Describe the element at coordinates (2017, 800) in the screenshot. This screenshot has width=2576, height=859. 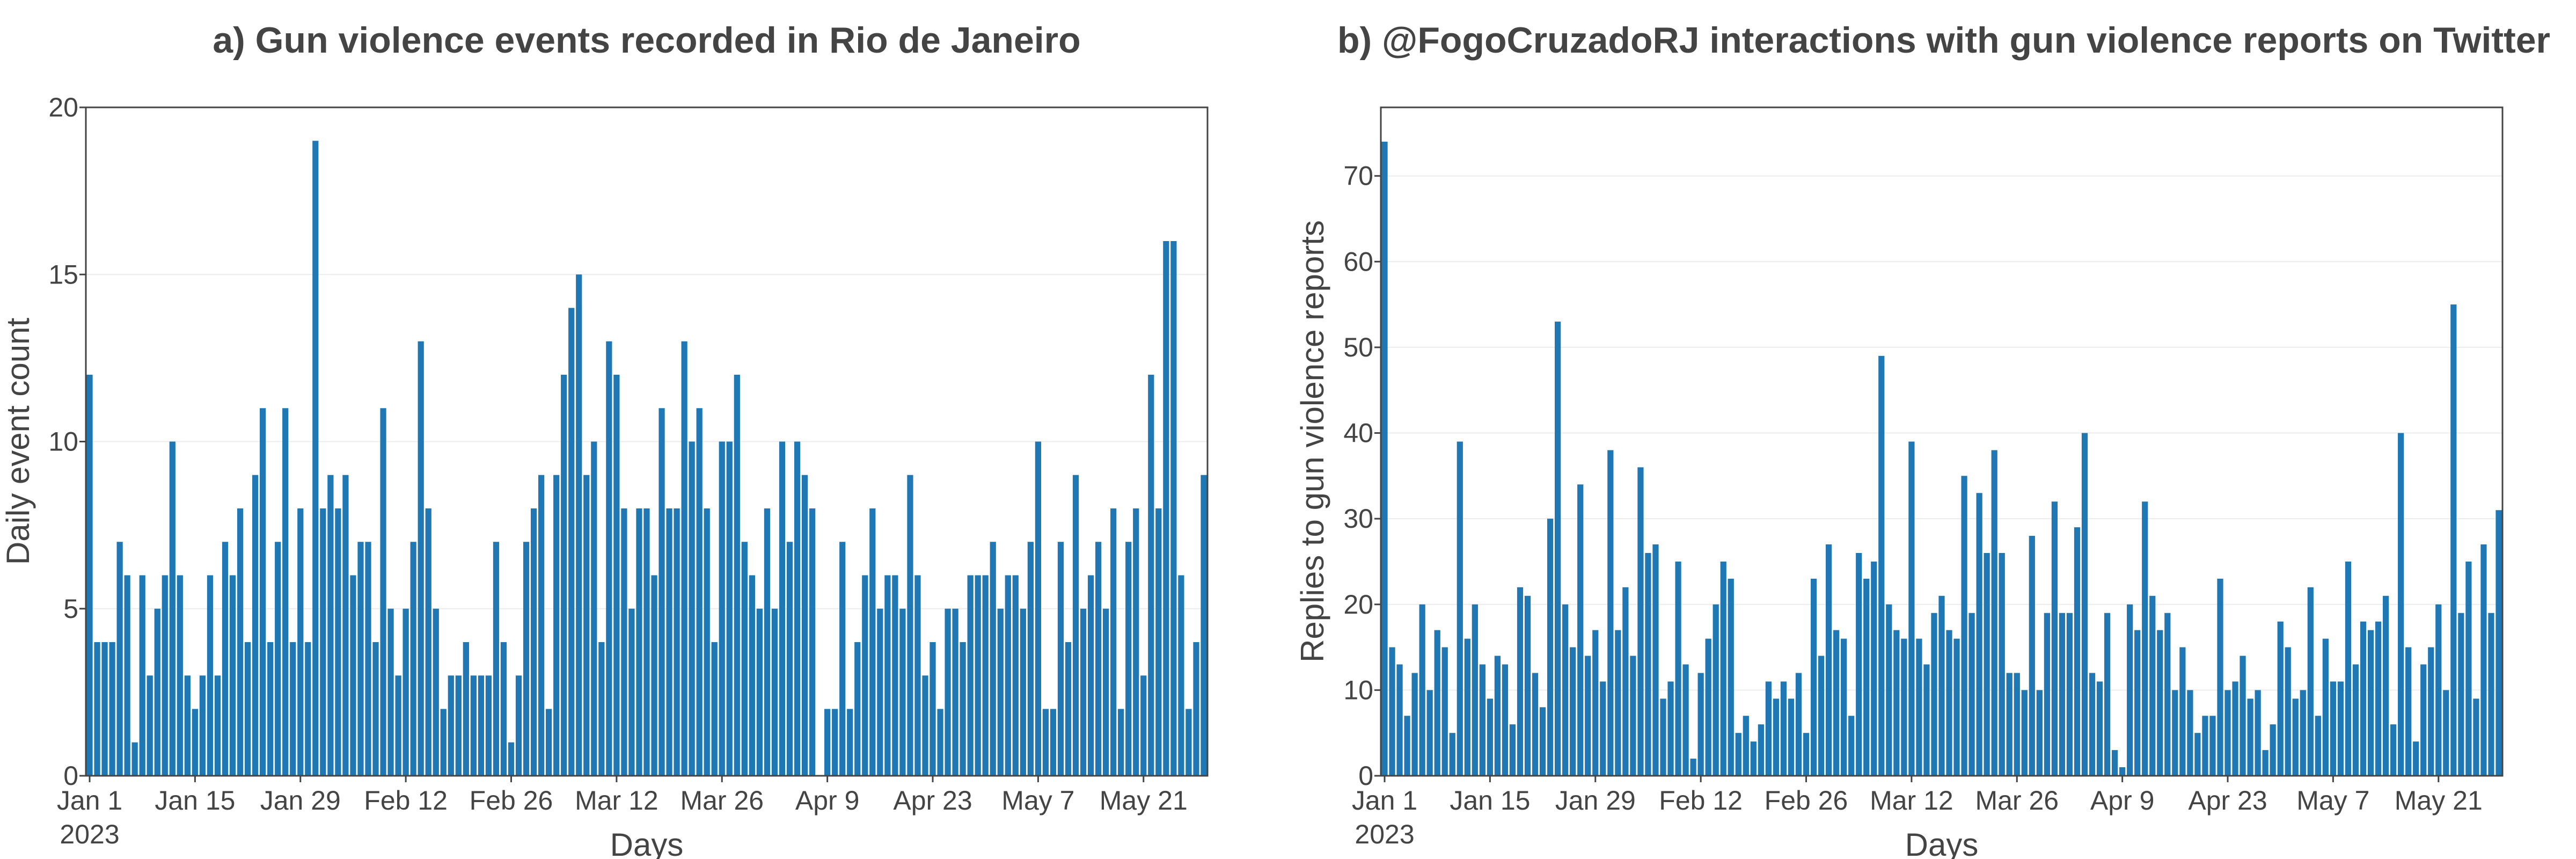
I see `panel-b-x-tick-label: Mar 26` at that location.